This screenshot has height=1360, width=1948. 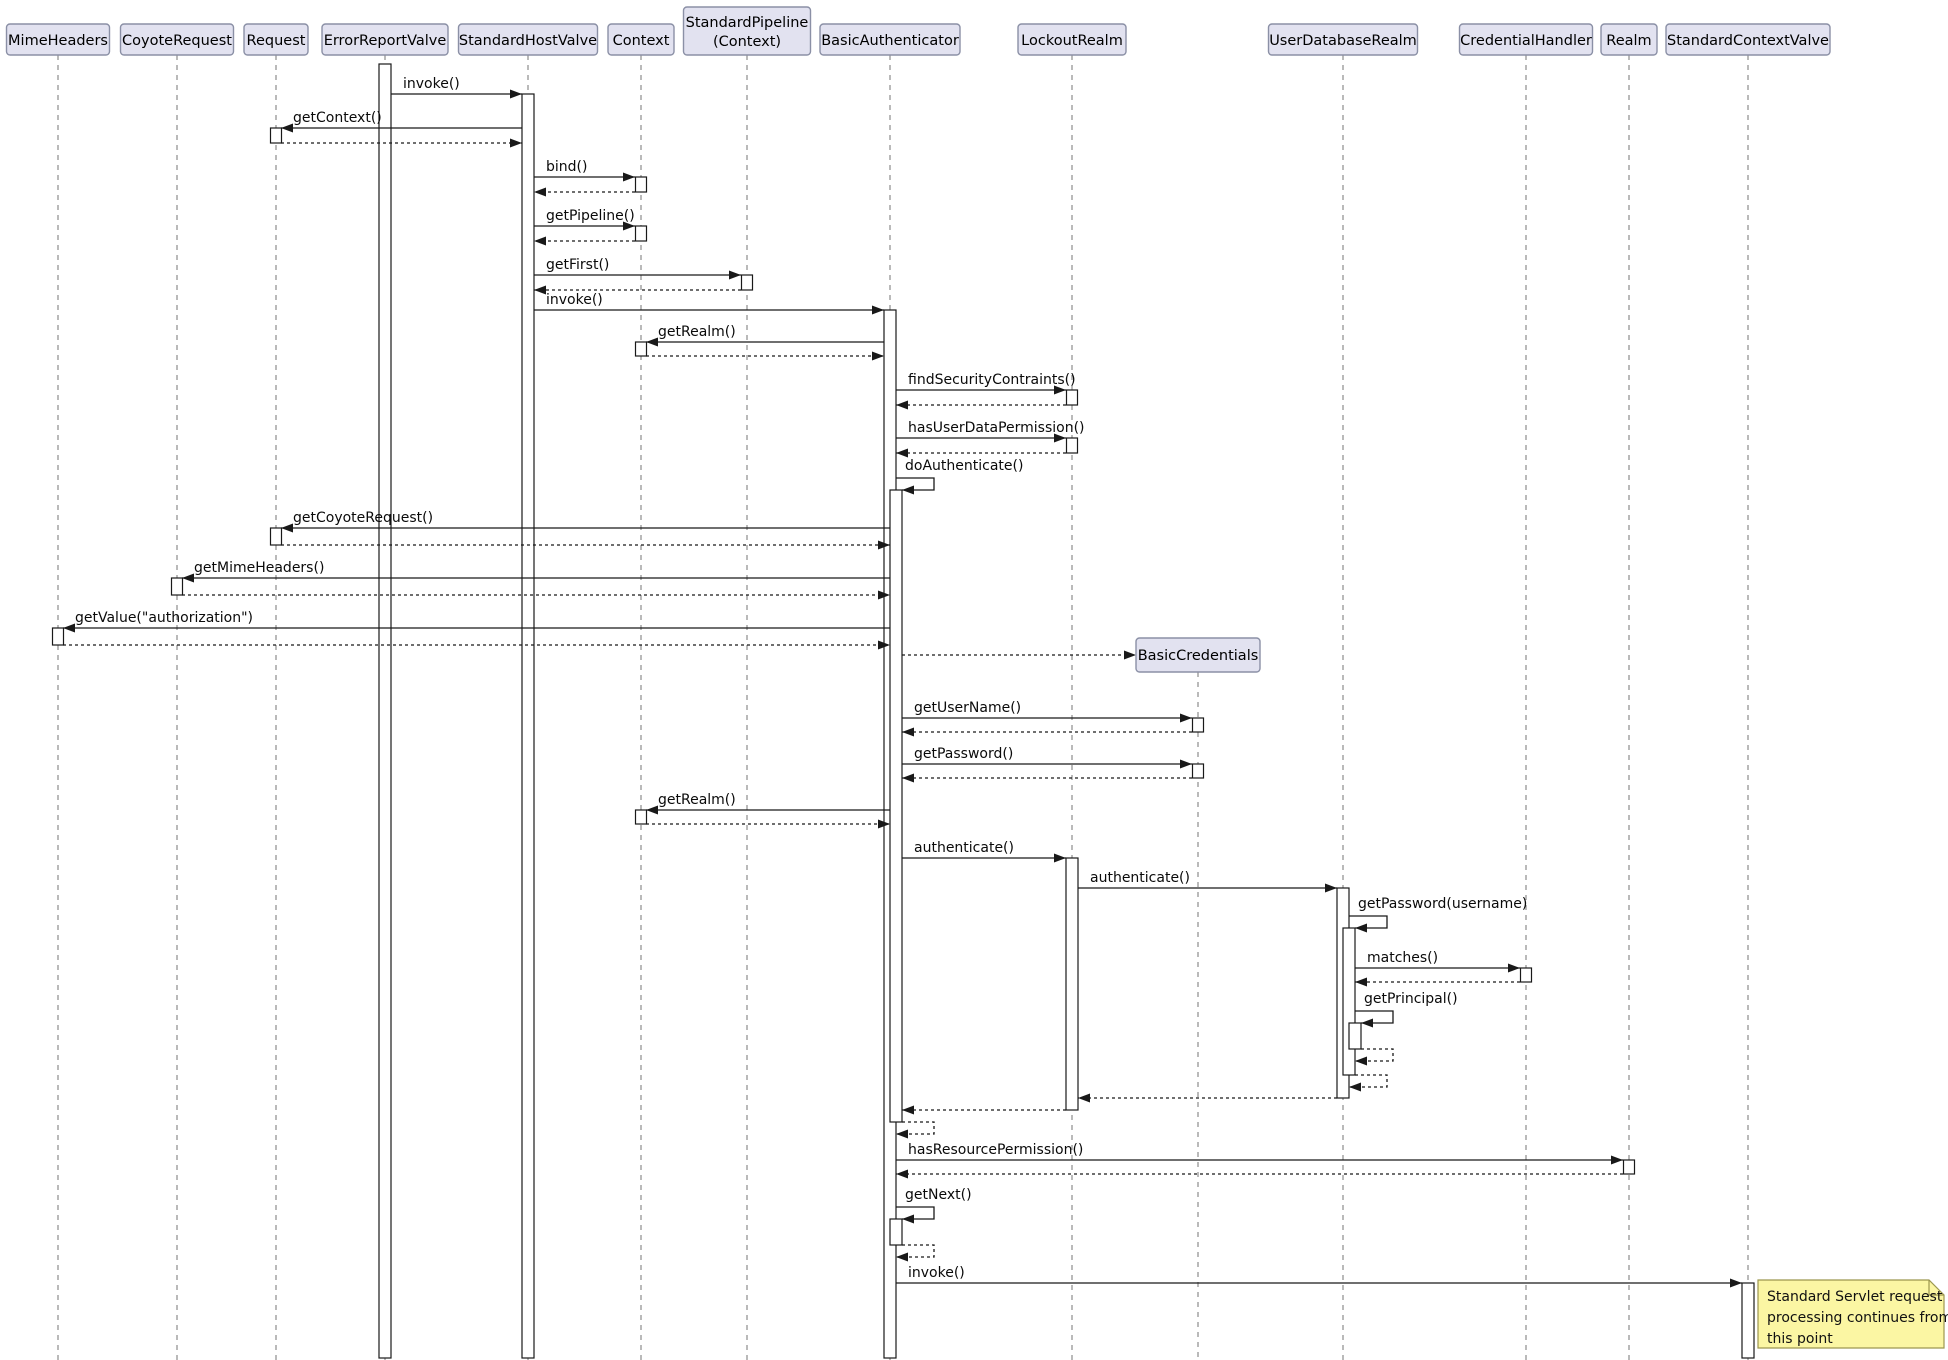 I want to click on created-participant-basiccredentials: BasicCredentials, so click(x=1198, y=655).